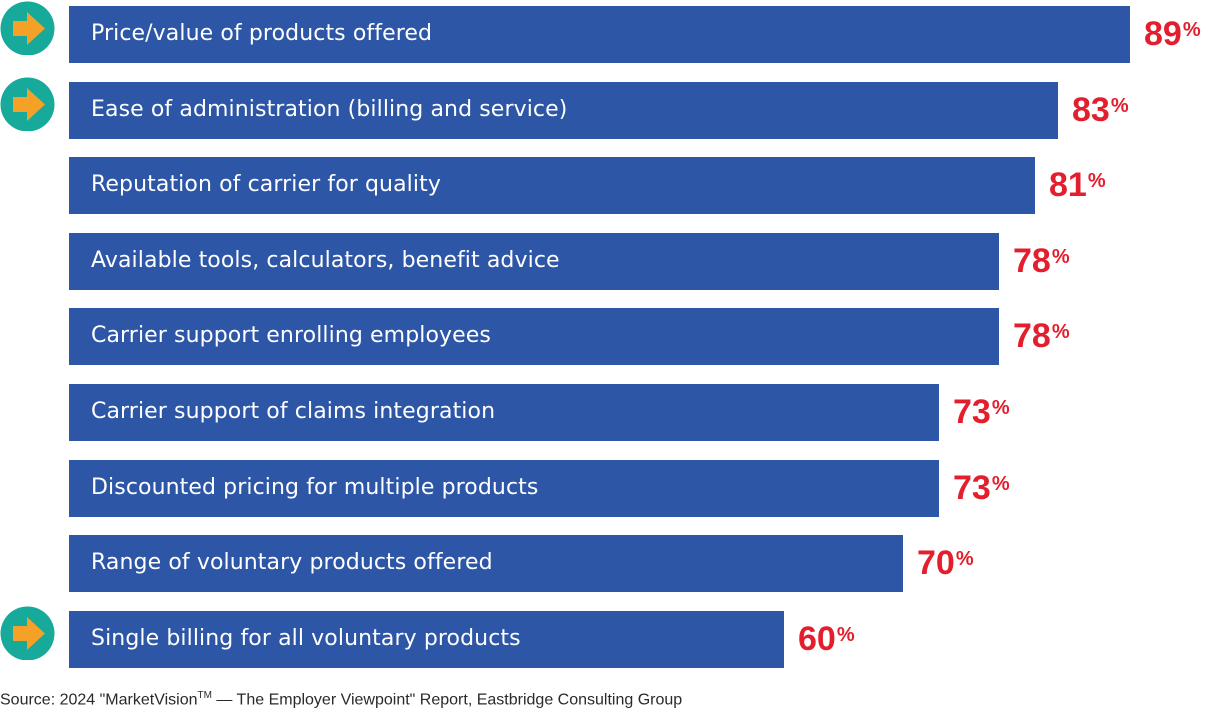 The width and height of the screenshot is (1213, 712). What do you see at coordinates (1172, 34) in the screenshot?
I see `data-label: 89%` at bounding box center [1172, 34].